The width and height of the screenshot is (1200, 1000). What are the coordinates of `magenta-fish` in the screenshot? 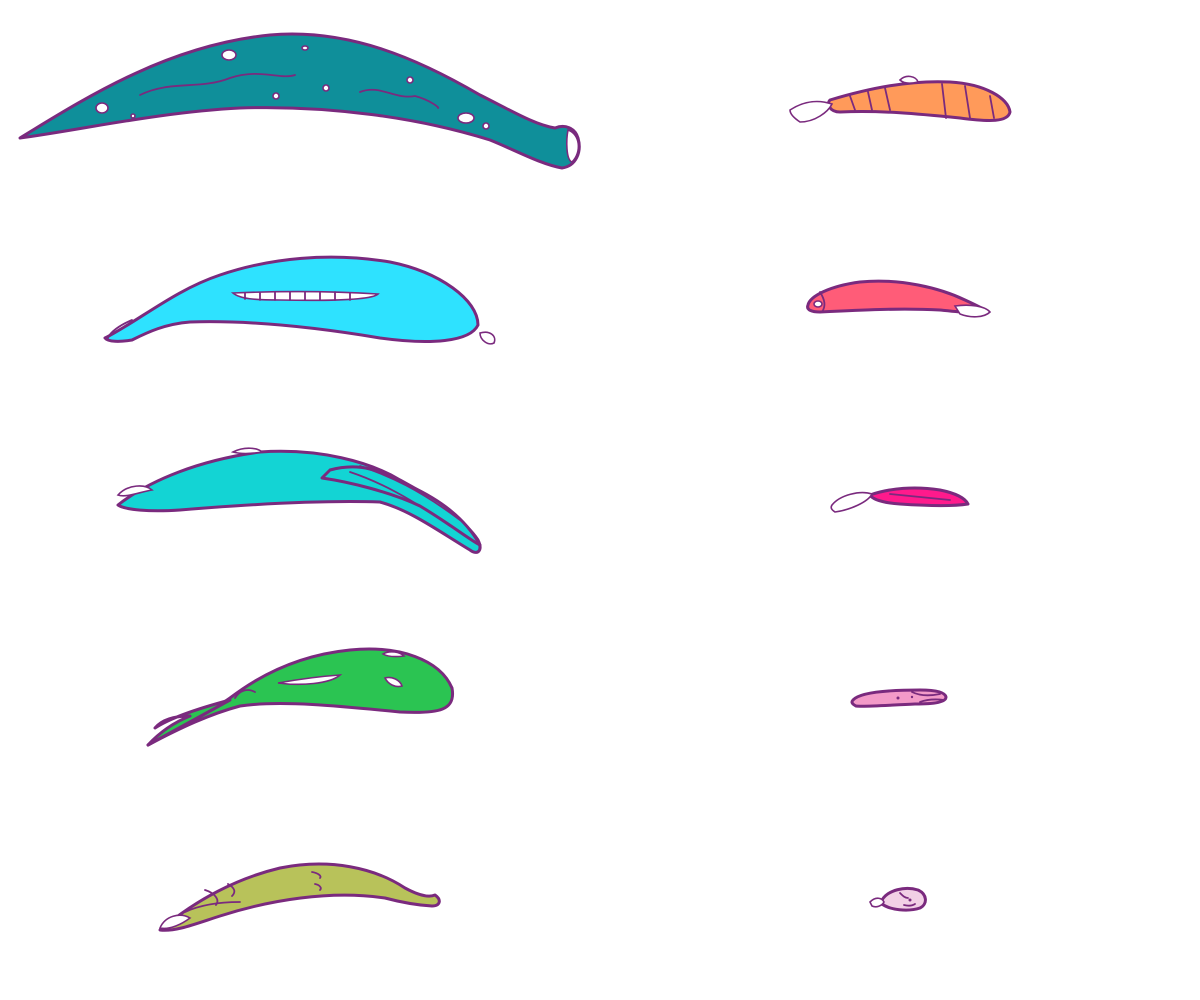 It's located at (900, 499).